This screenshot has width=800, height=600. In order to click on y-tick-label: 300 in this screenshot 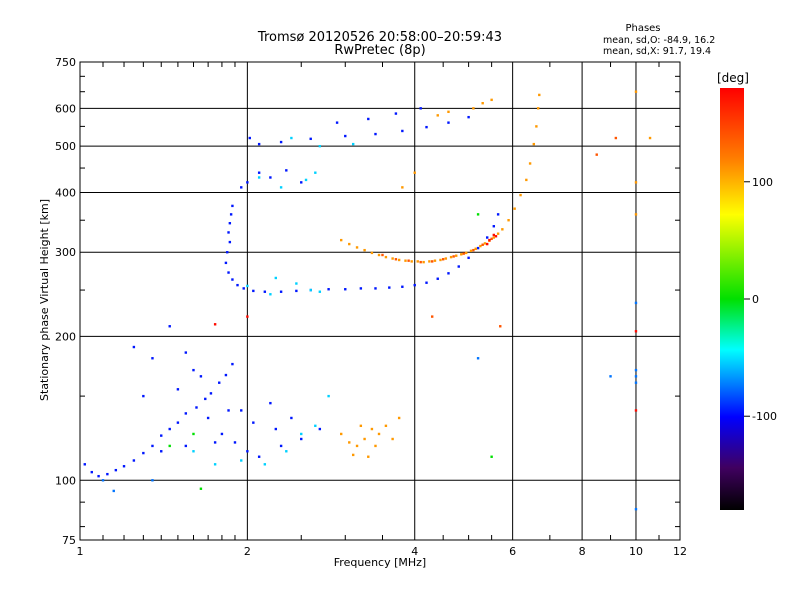, I will do `click(65, 252)`.